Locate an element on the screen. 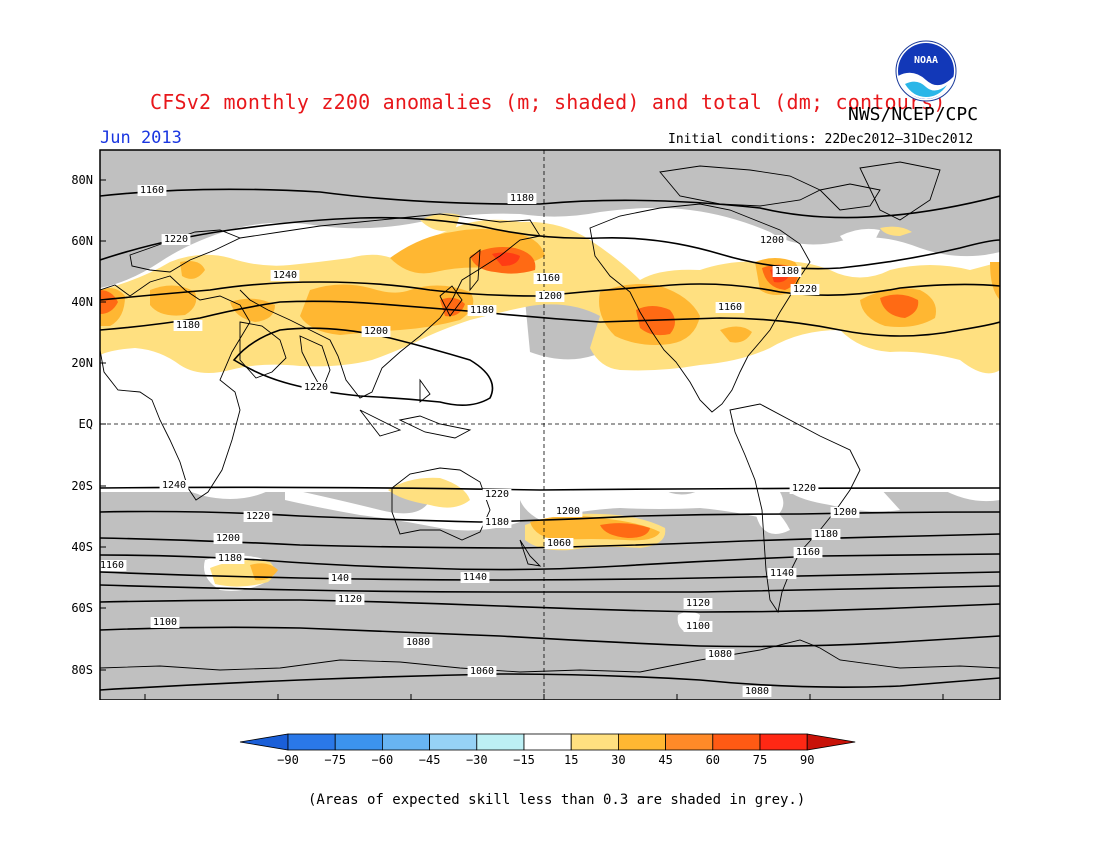  contour-label: 140 is located at coordinates (340, 578).